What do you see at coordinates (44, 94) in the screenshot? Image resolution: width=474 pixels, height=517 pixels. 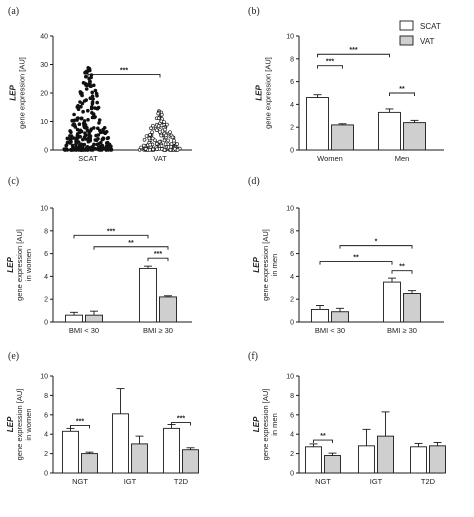 I see `y-tick-label: 20` at bounding box center [44, 94].